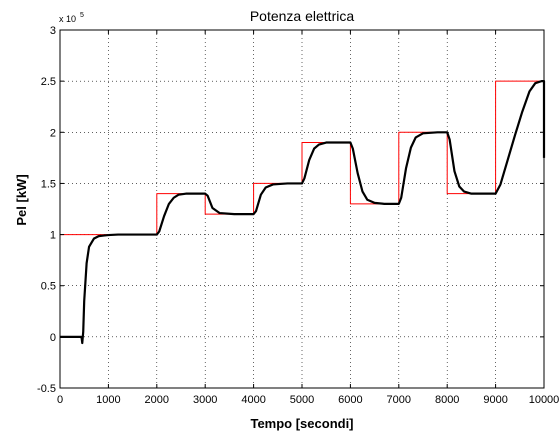 The image size is (560, 440). Describe the element at coordinates (53, 338) in the screenshot. I see `y-tick-label: 0` at that location.